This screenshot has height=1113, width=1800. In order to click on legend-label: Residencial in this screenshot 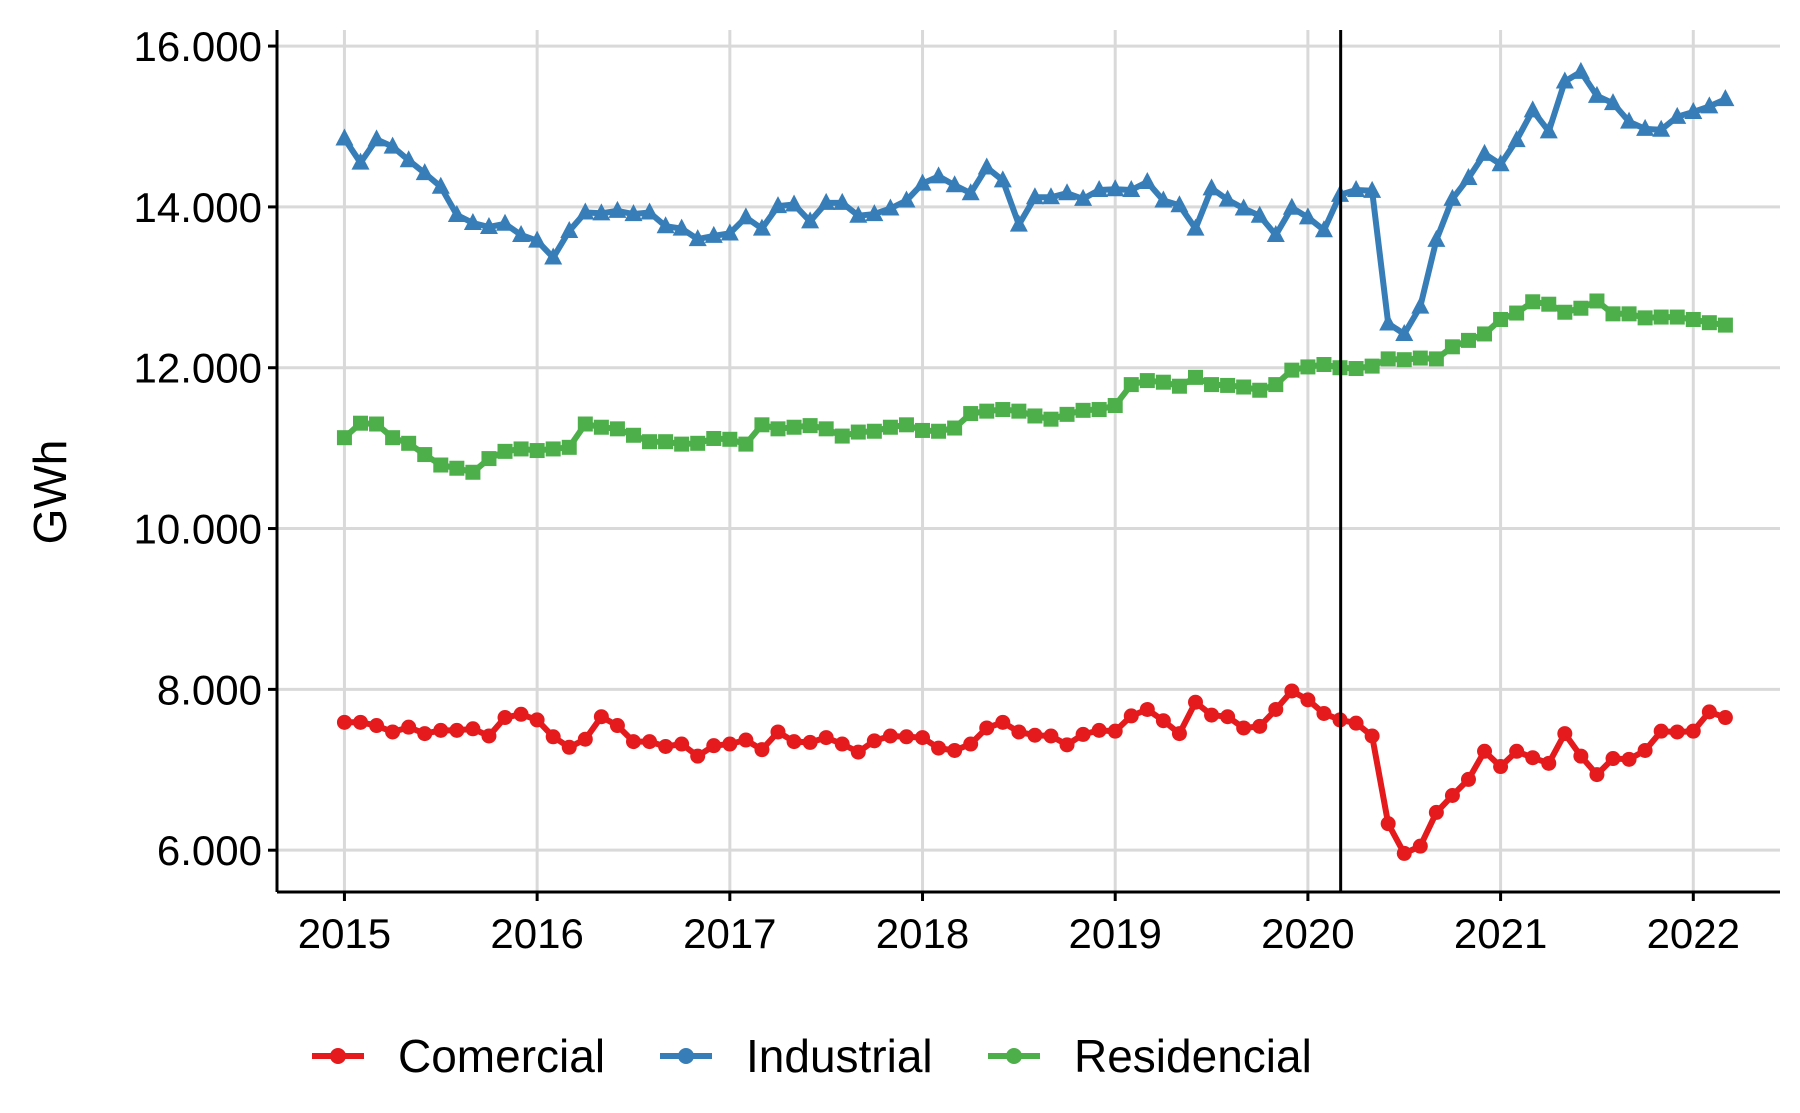, I will do `click(1193, 1056)`.